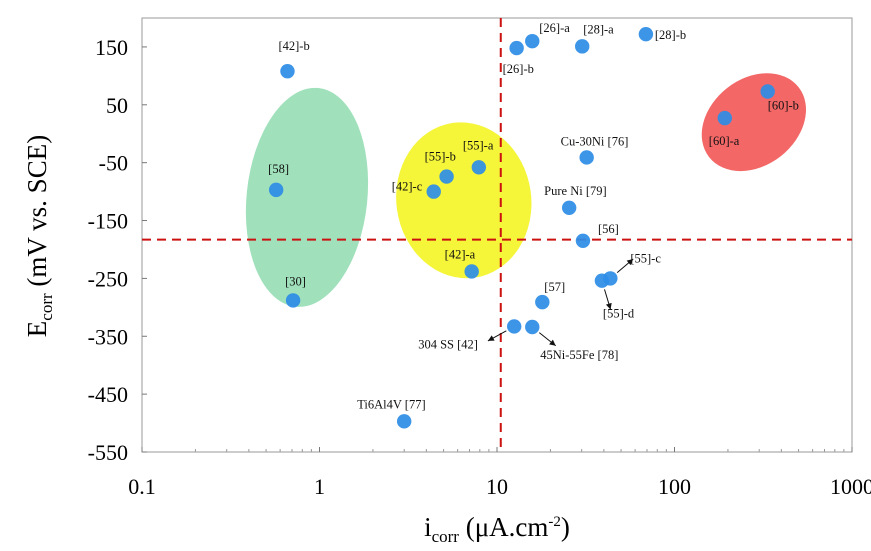 The width and height of the screenshot is (871, 551). Describe the element at coordinates (108, 250) in the screenshot. I see `y-tick-labels: 150 50 -50 -150 -250 -350 -450 -550` at that location.